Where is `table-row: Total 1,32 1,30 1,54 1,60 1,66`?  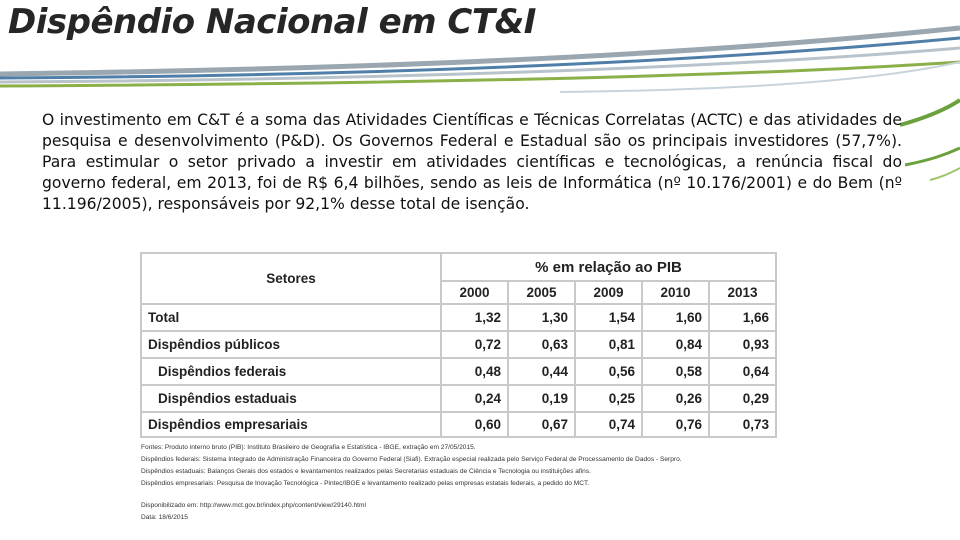 table-row: Total 1,32 1,30 1,54 1,60 1,66 is located at coordinates (458, 317).